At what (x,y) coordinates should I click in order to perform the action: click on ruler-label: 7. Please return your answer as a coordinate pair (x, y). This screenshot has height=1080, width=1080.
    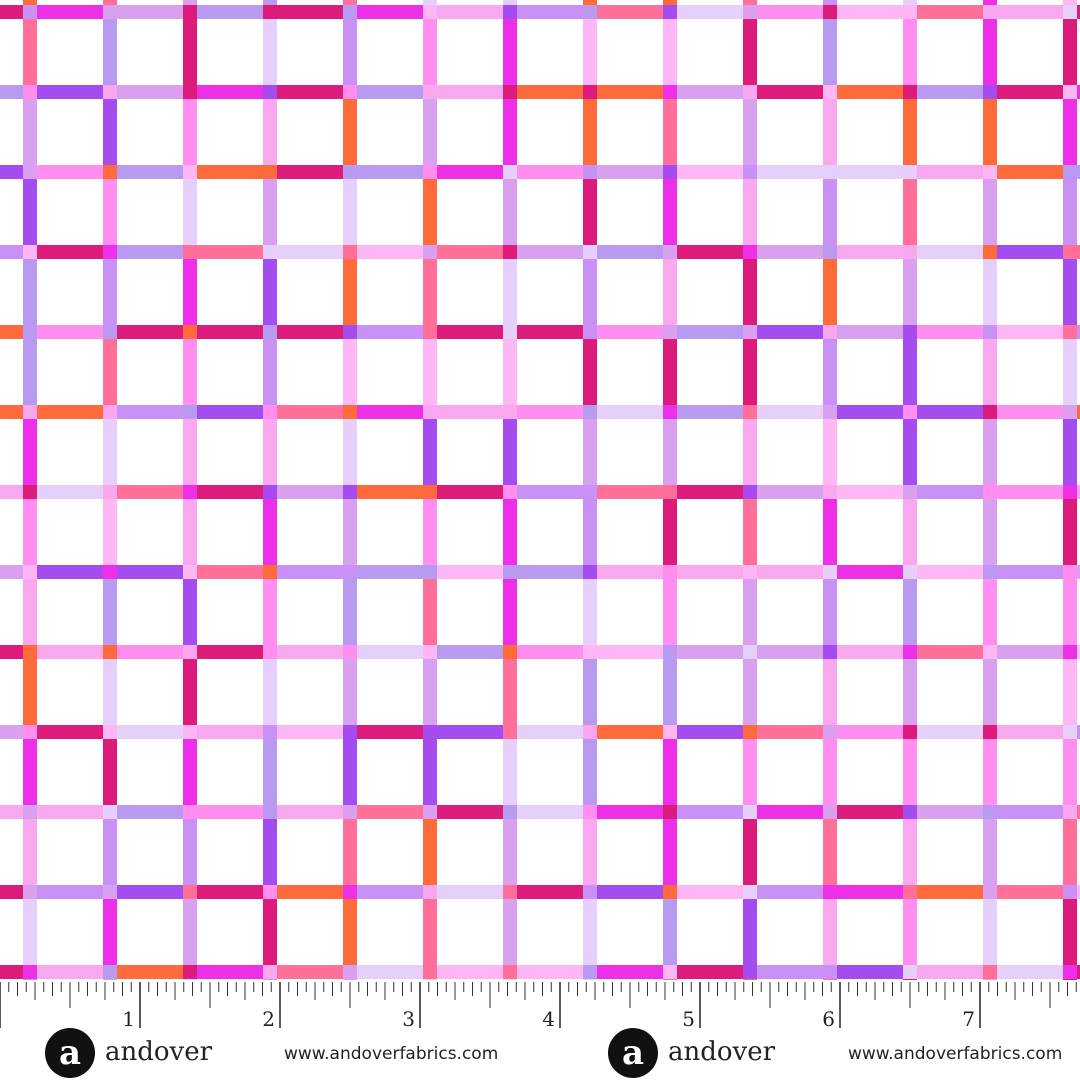
    Looking at the image, I should click on (968, 1019).